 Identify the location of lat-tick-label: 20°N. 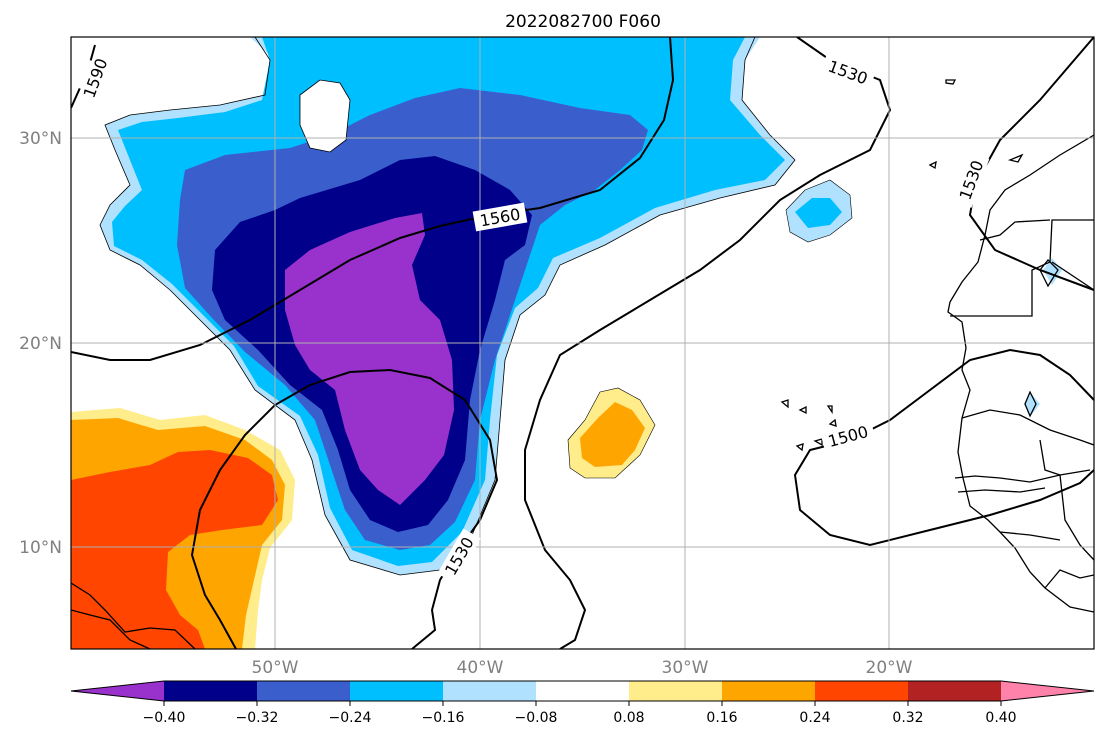
(40, 344).